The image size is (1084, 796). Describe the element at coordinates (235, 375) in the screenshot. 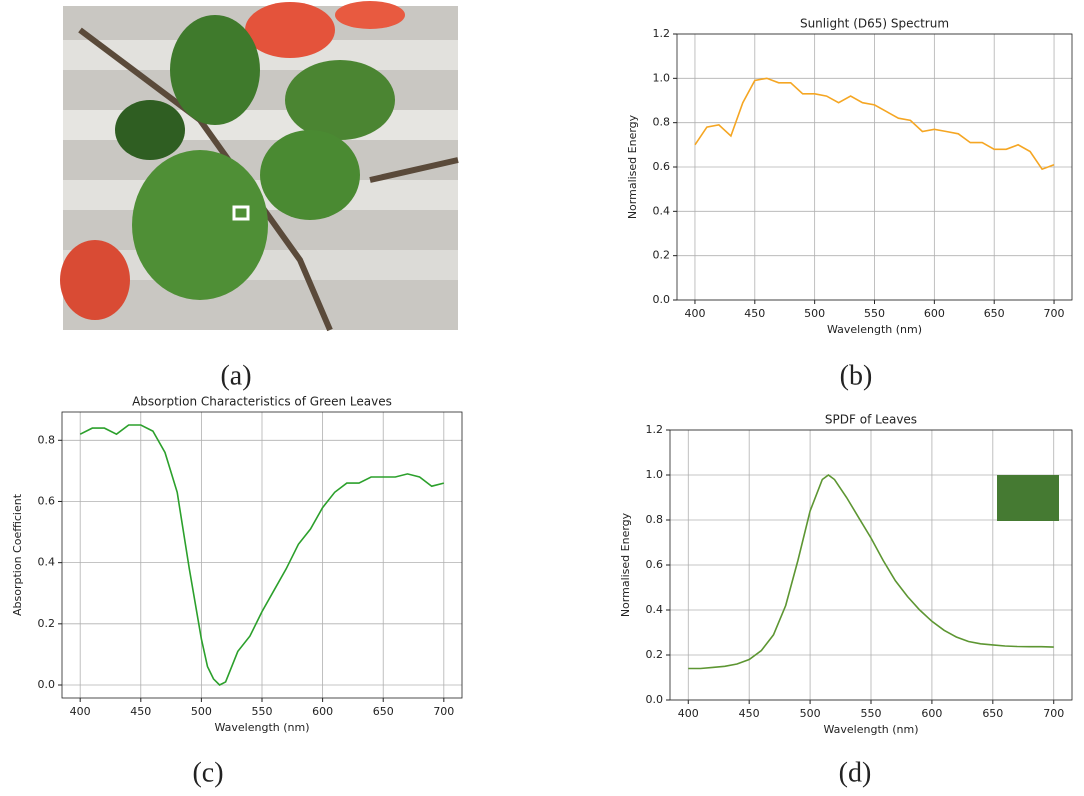

I see `panel-caption: (a)` at that location.